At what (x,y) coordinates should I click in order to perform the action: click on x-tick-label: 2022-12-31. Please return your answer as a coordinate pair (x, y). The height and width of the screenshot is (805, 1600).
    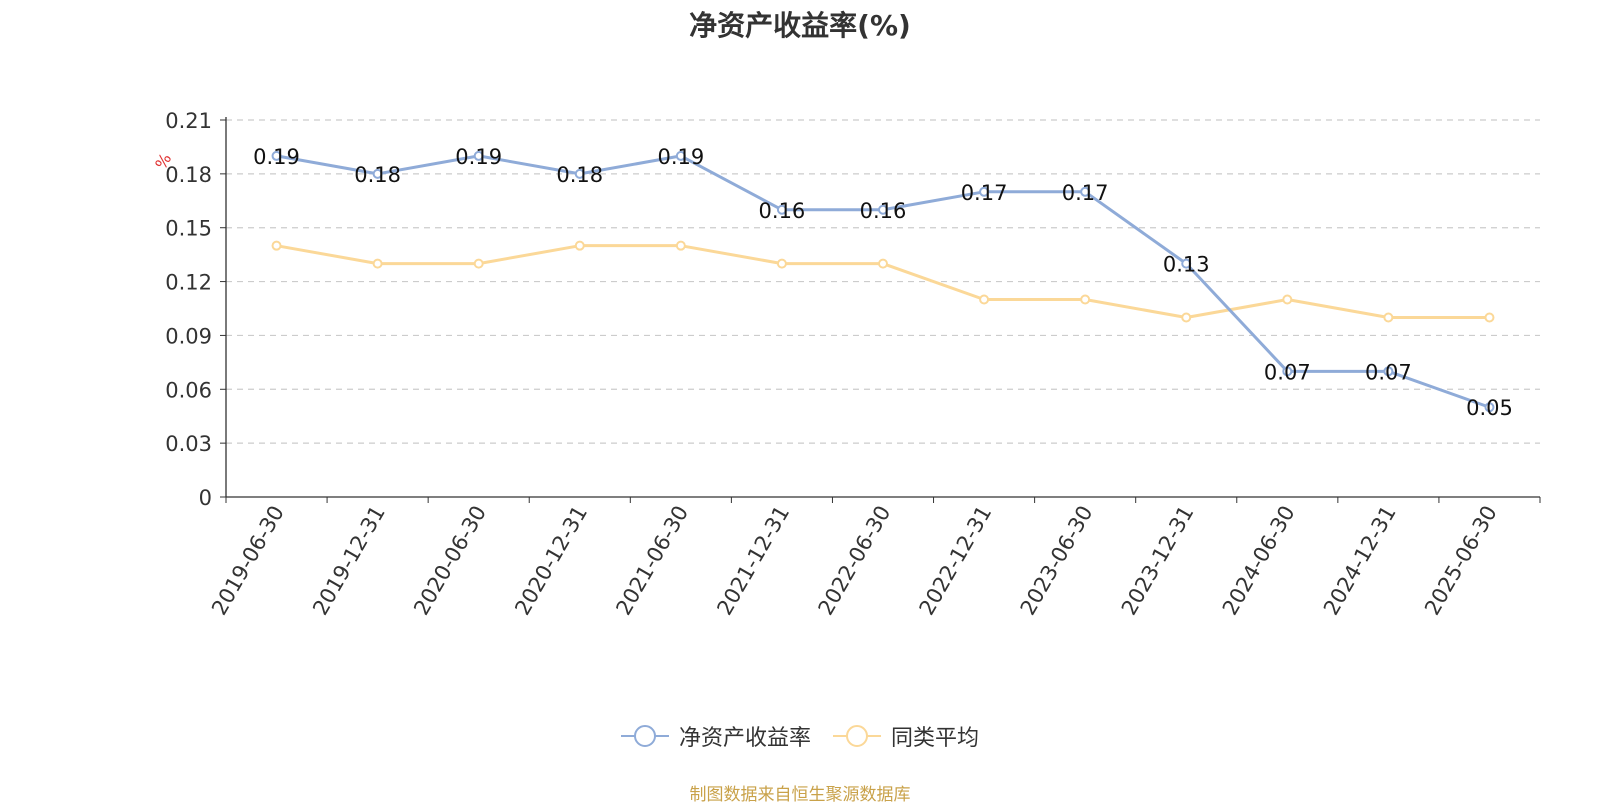
    Looking at the image, I should click on (956, 561).